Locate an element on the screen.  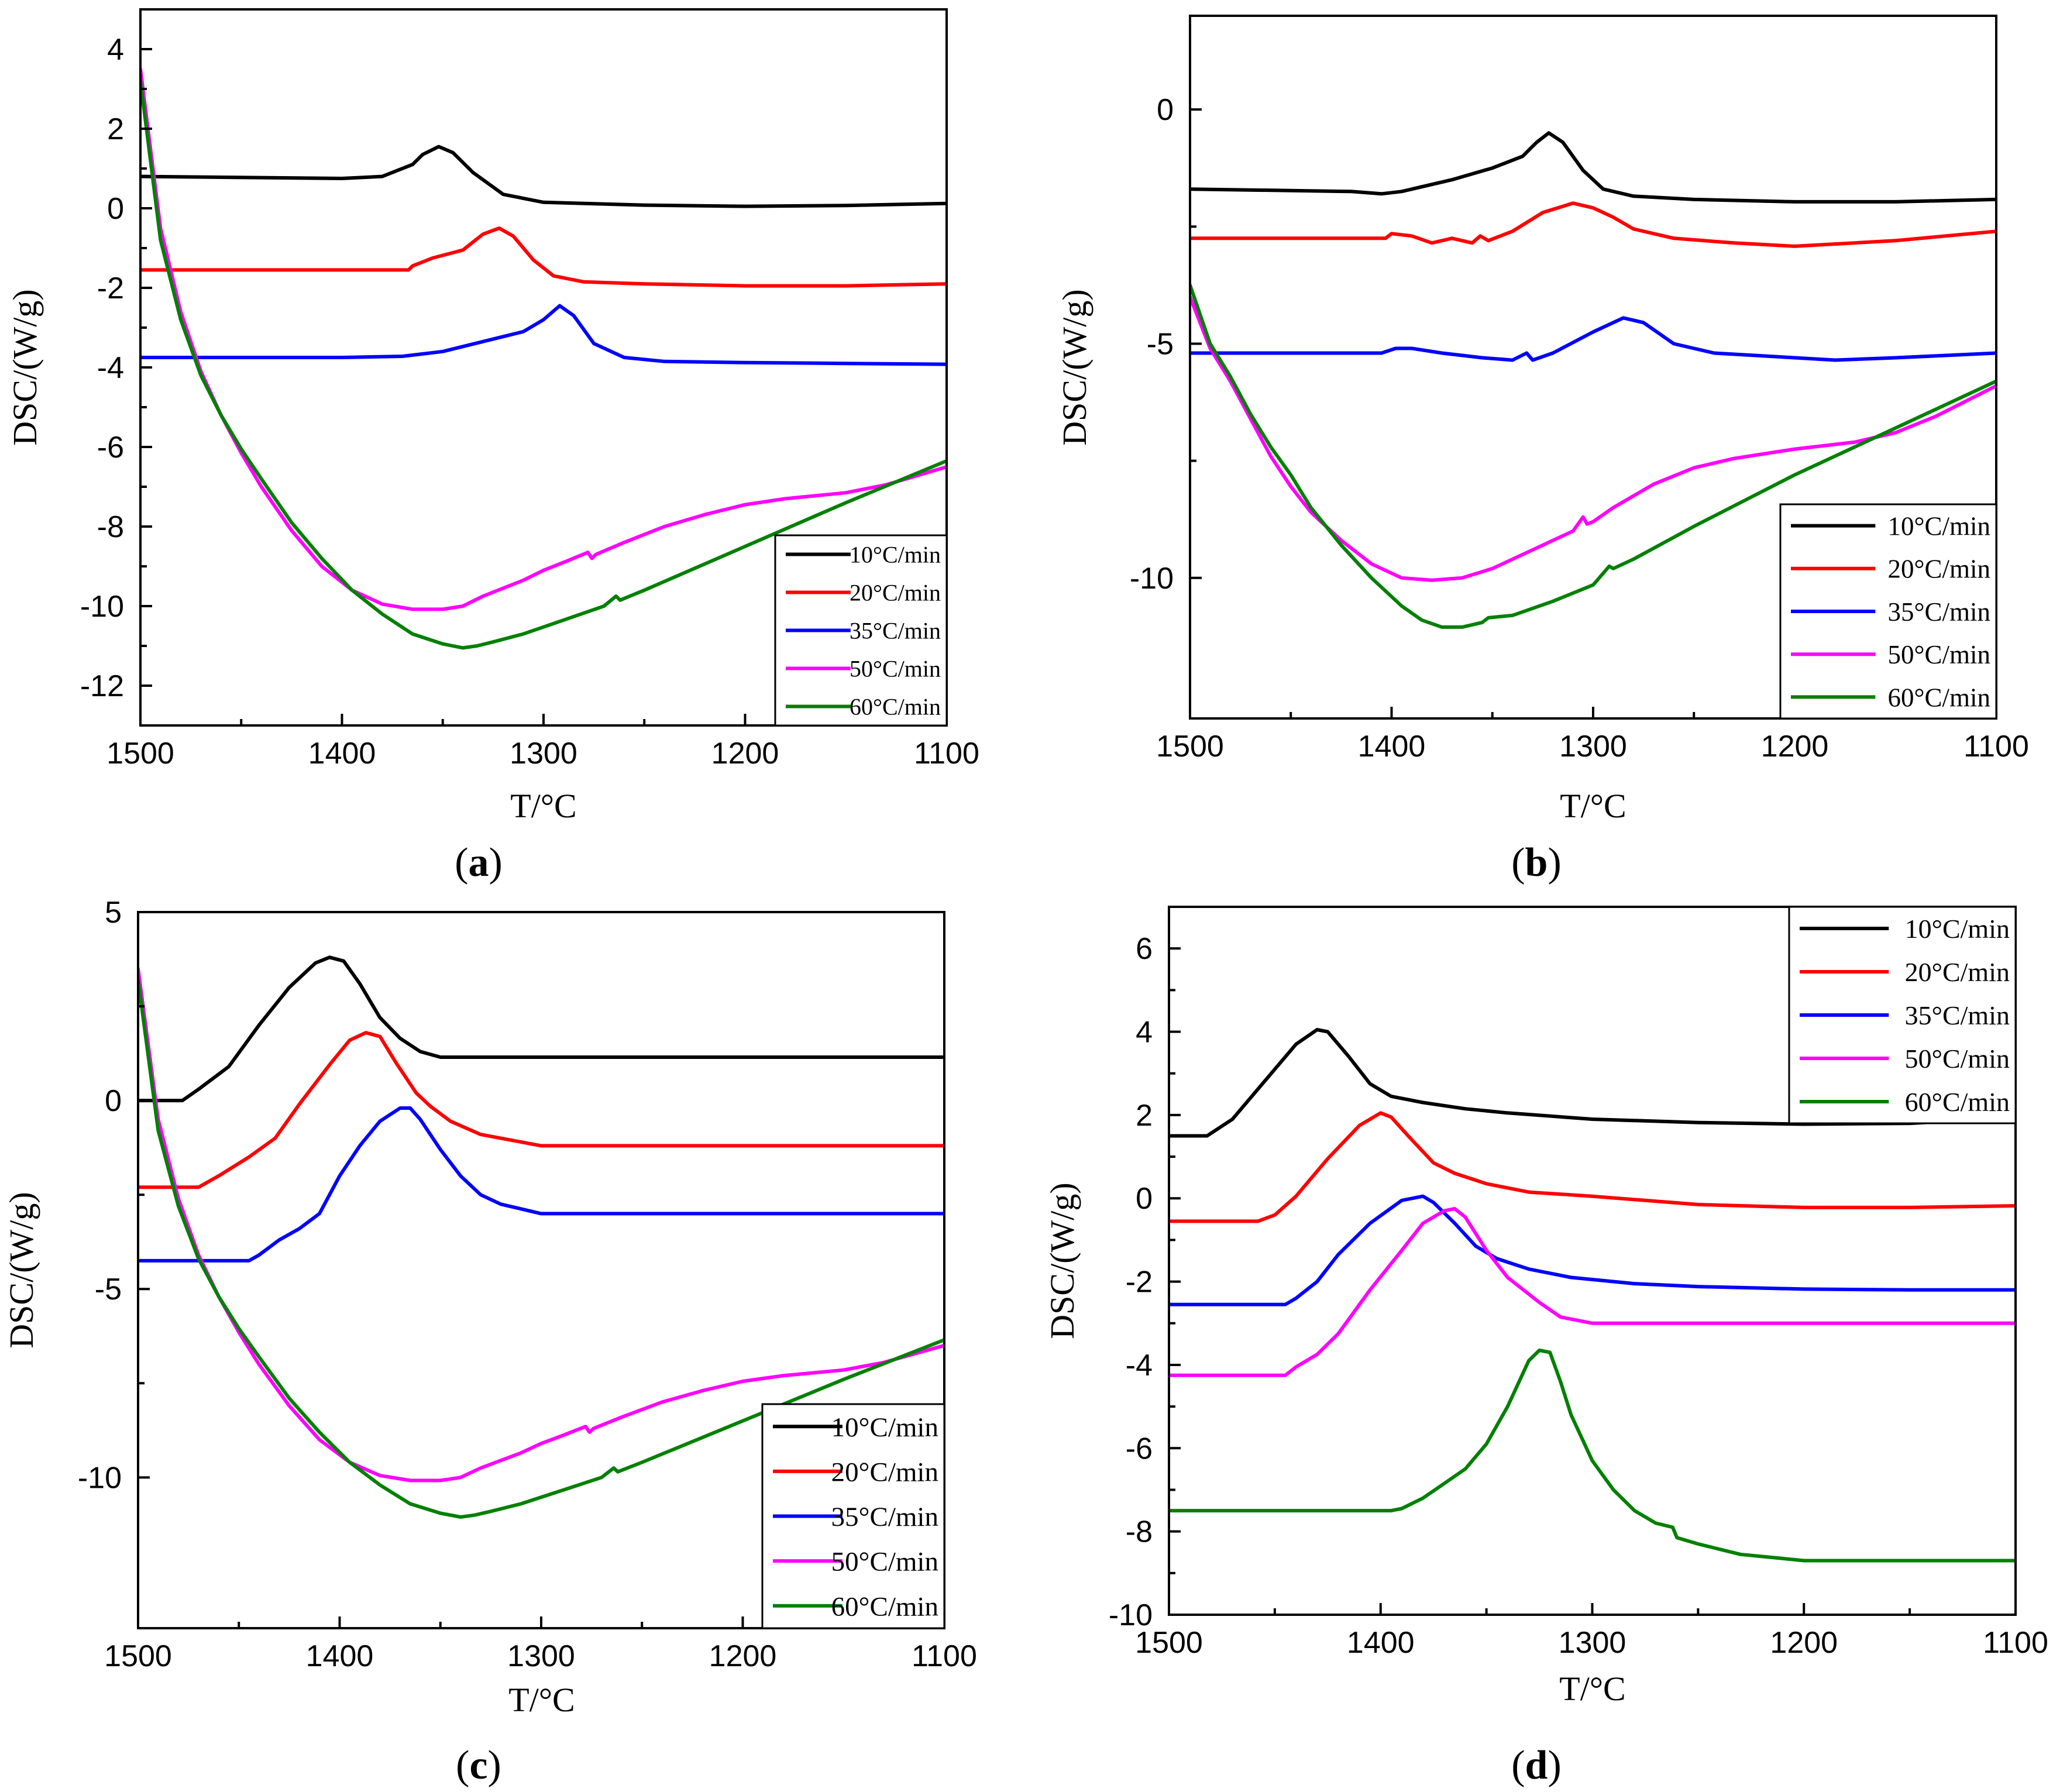
panel-label: (c) is located at coordinates (478, 1765).